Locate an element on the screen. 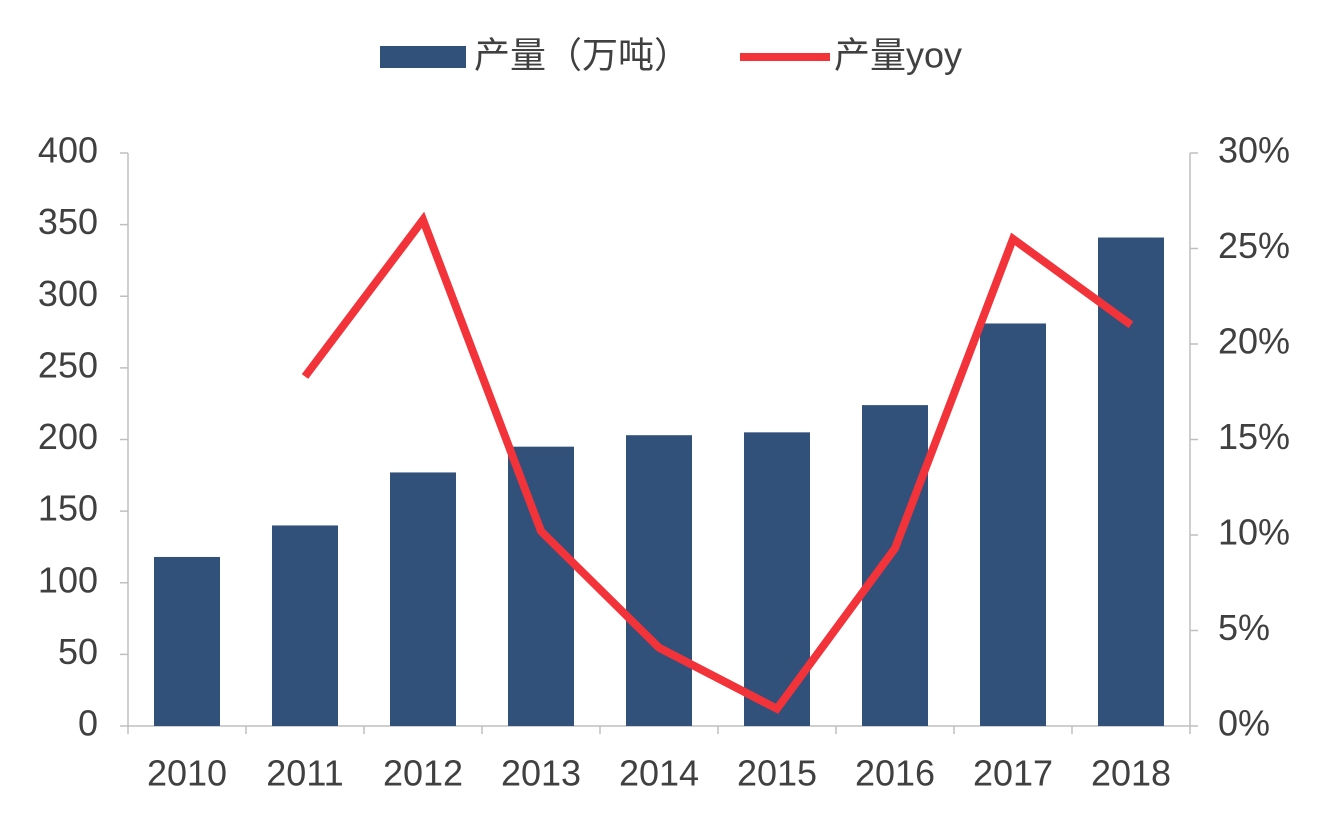 The height and width of the screenshot is (834, 1337). legend-swatch is located at coordinates (423, 57).